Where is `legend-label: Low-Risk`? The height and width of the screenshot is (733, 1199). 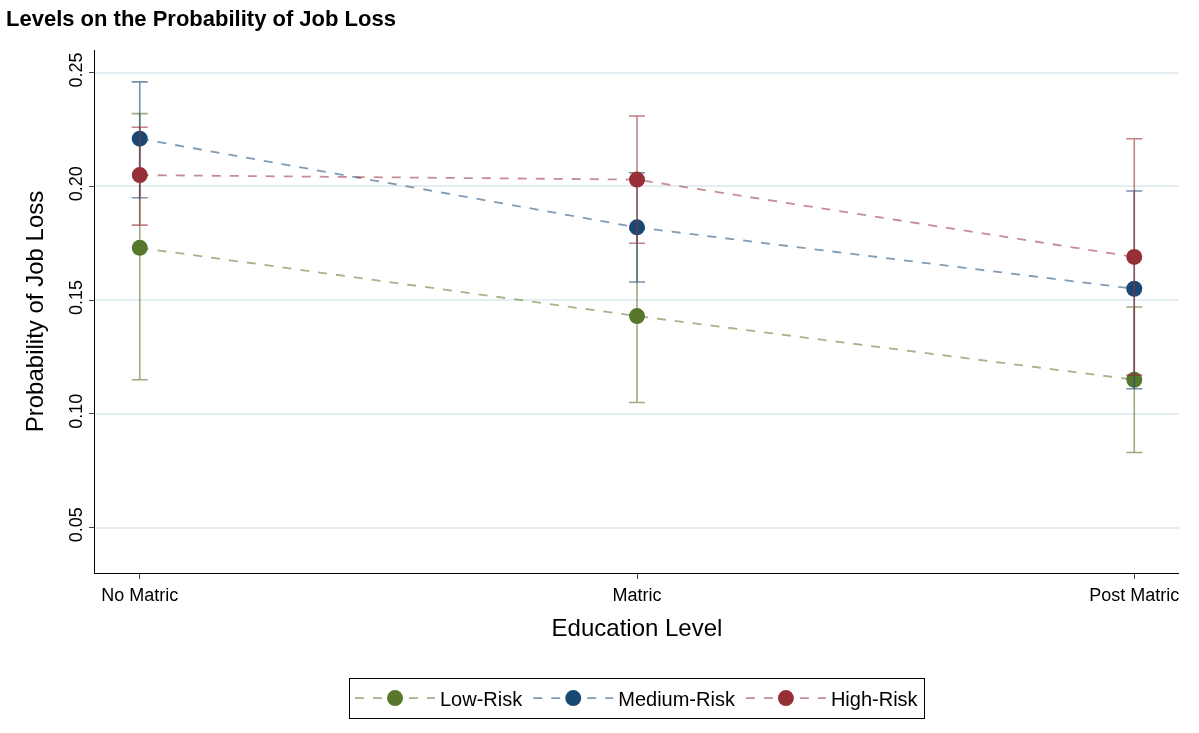
legend-label: Low-Risk is located at coordinates (482, 698).